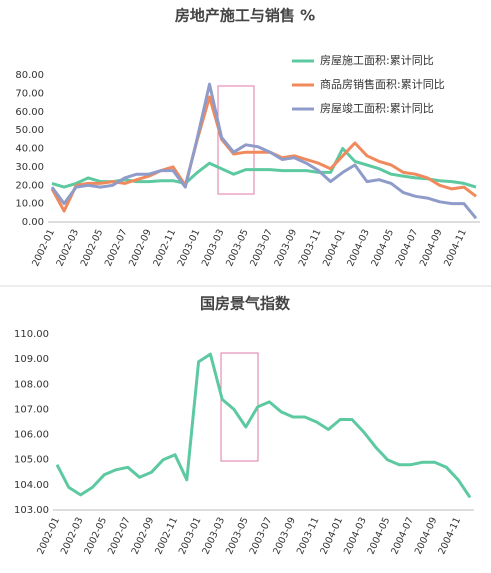 The height and width of the screenshot is (573, 491). What do you see at coordinates (245, 16) in the screenshot?
I see `chart-title: 房地产施工与销售 %` at bounding box center [245, 16].